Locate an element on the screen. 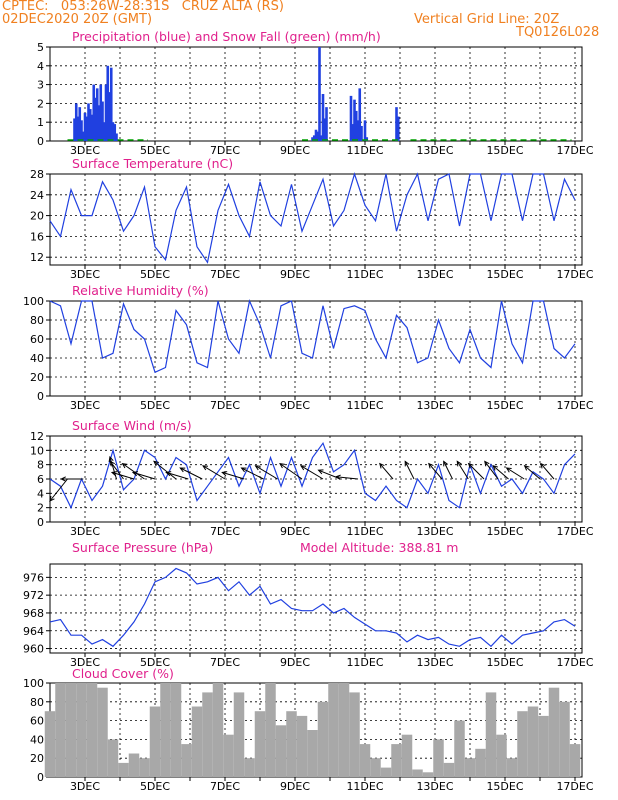 This screenshot has height=800, width=618. y-tick-label: 3 is located at coordinates (40, 85).